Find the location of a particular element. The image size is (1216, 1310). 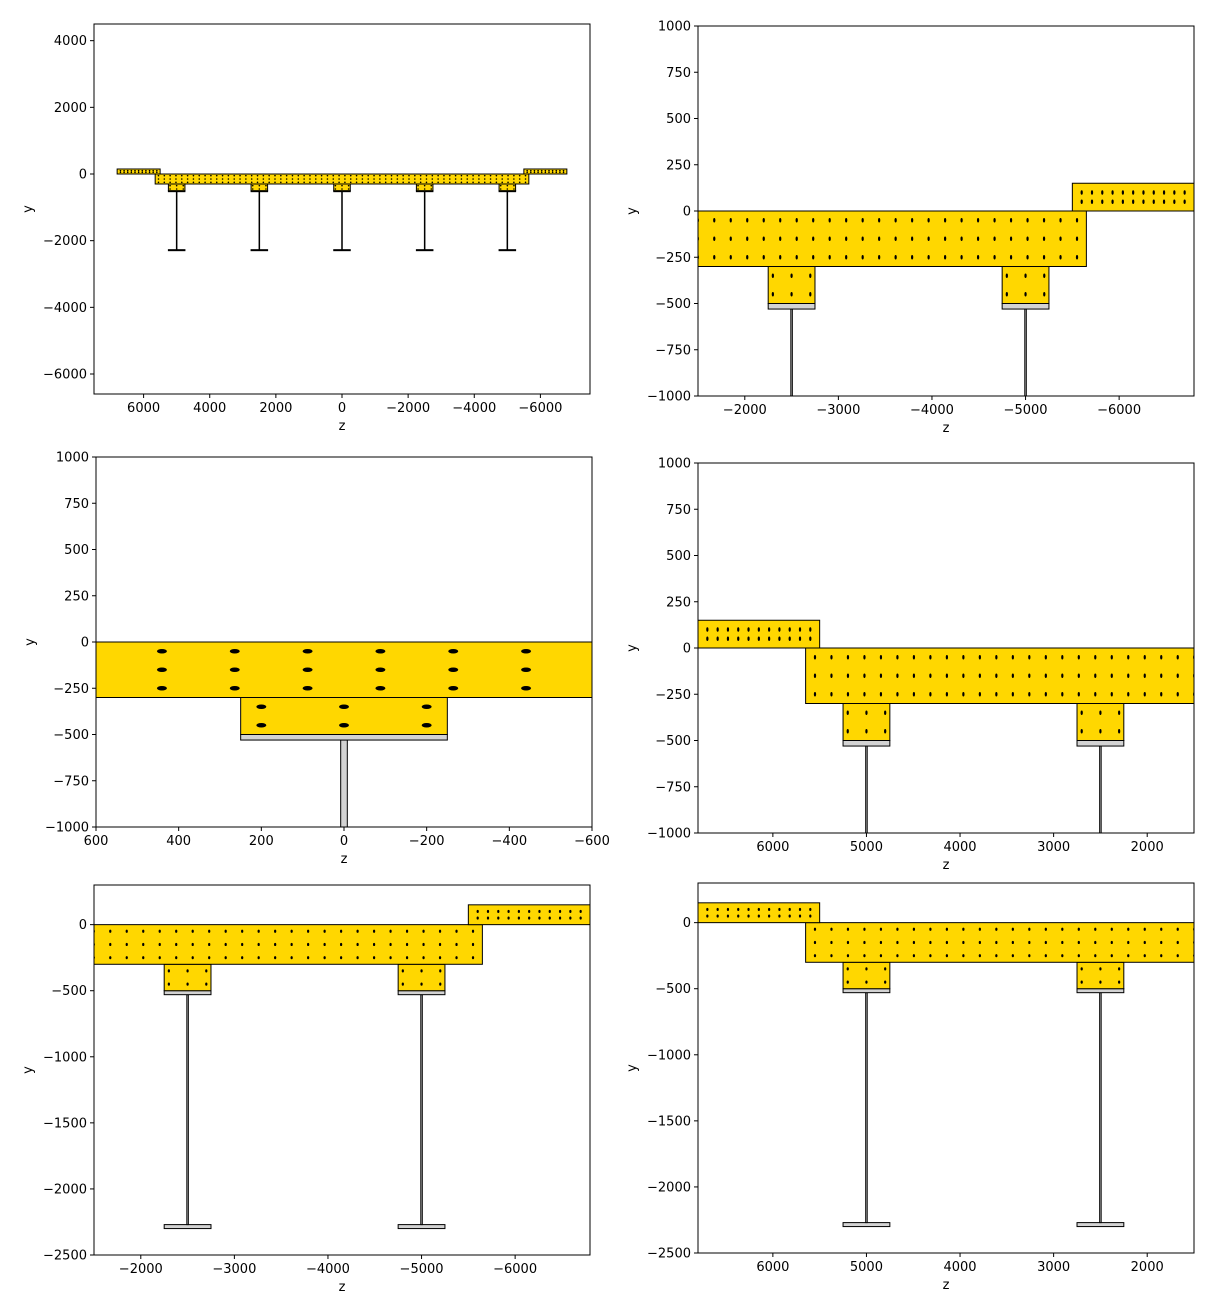

x-axis-label: z is located at coordinates (946, 1285).